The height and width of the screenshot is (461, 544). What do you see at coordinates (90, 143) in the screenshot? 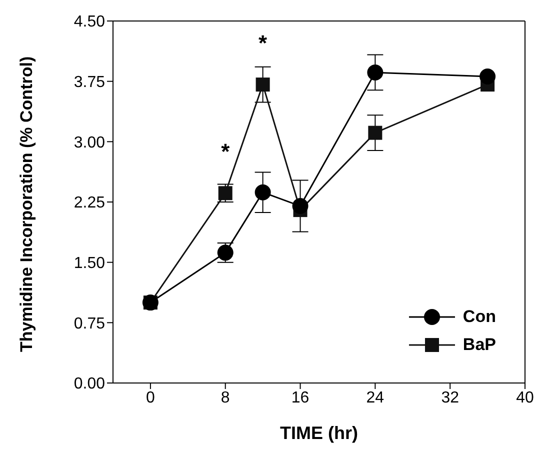
I see `y-tick-label: 3.00` at bounding box center [90, 143].